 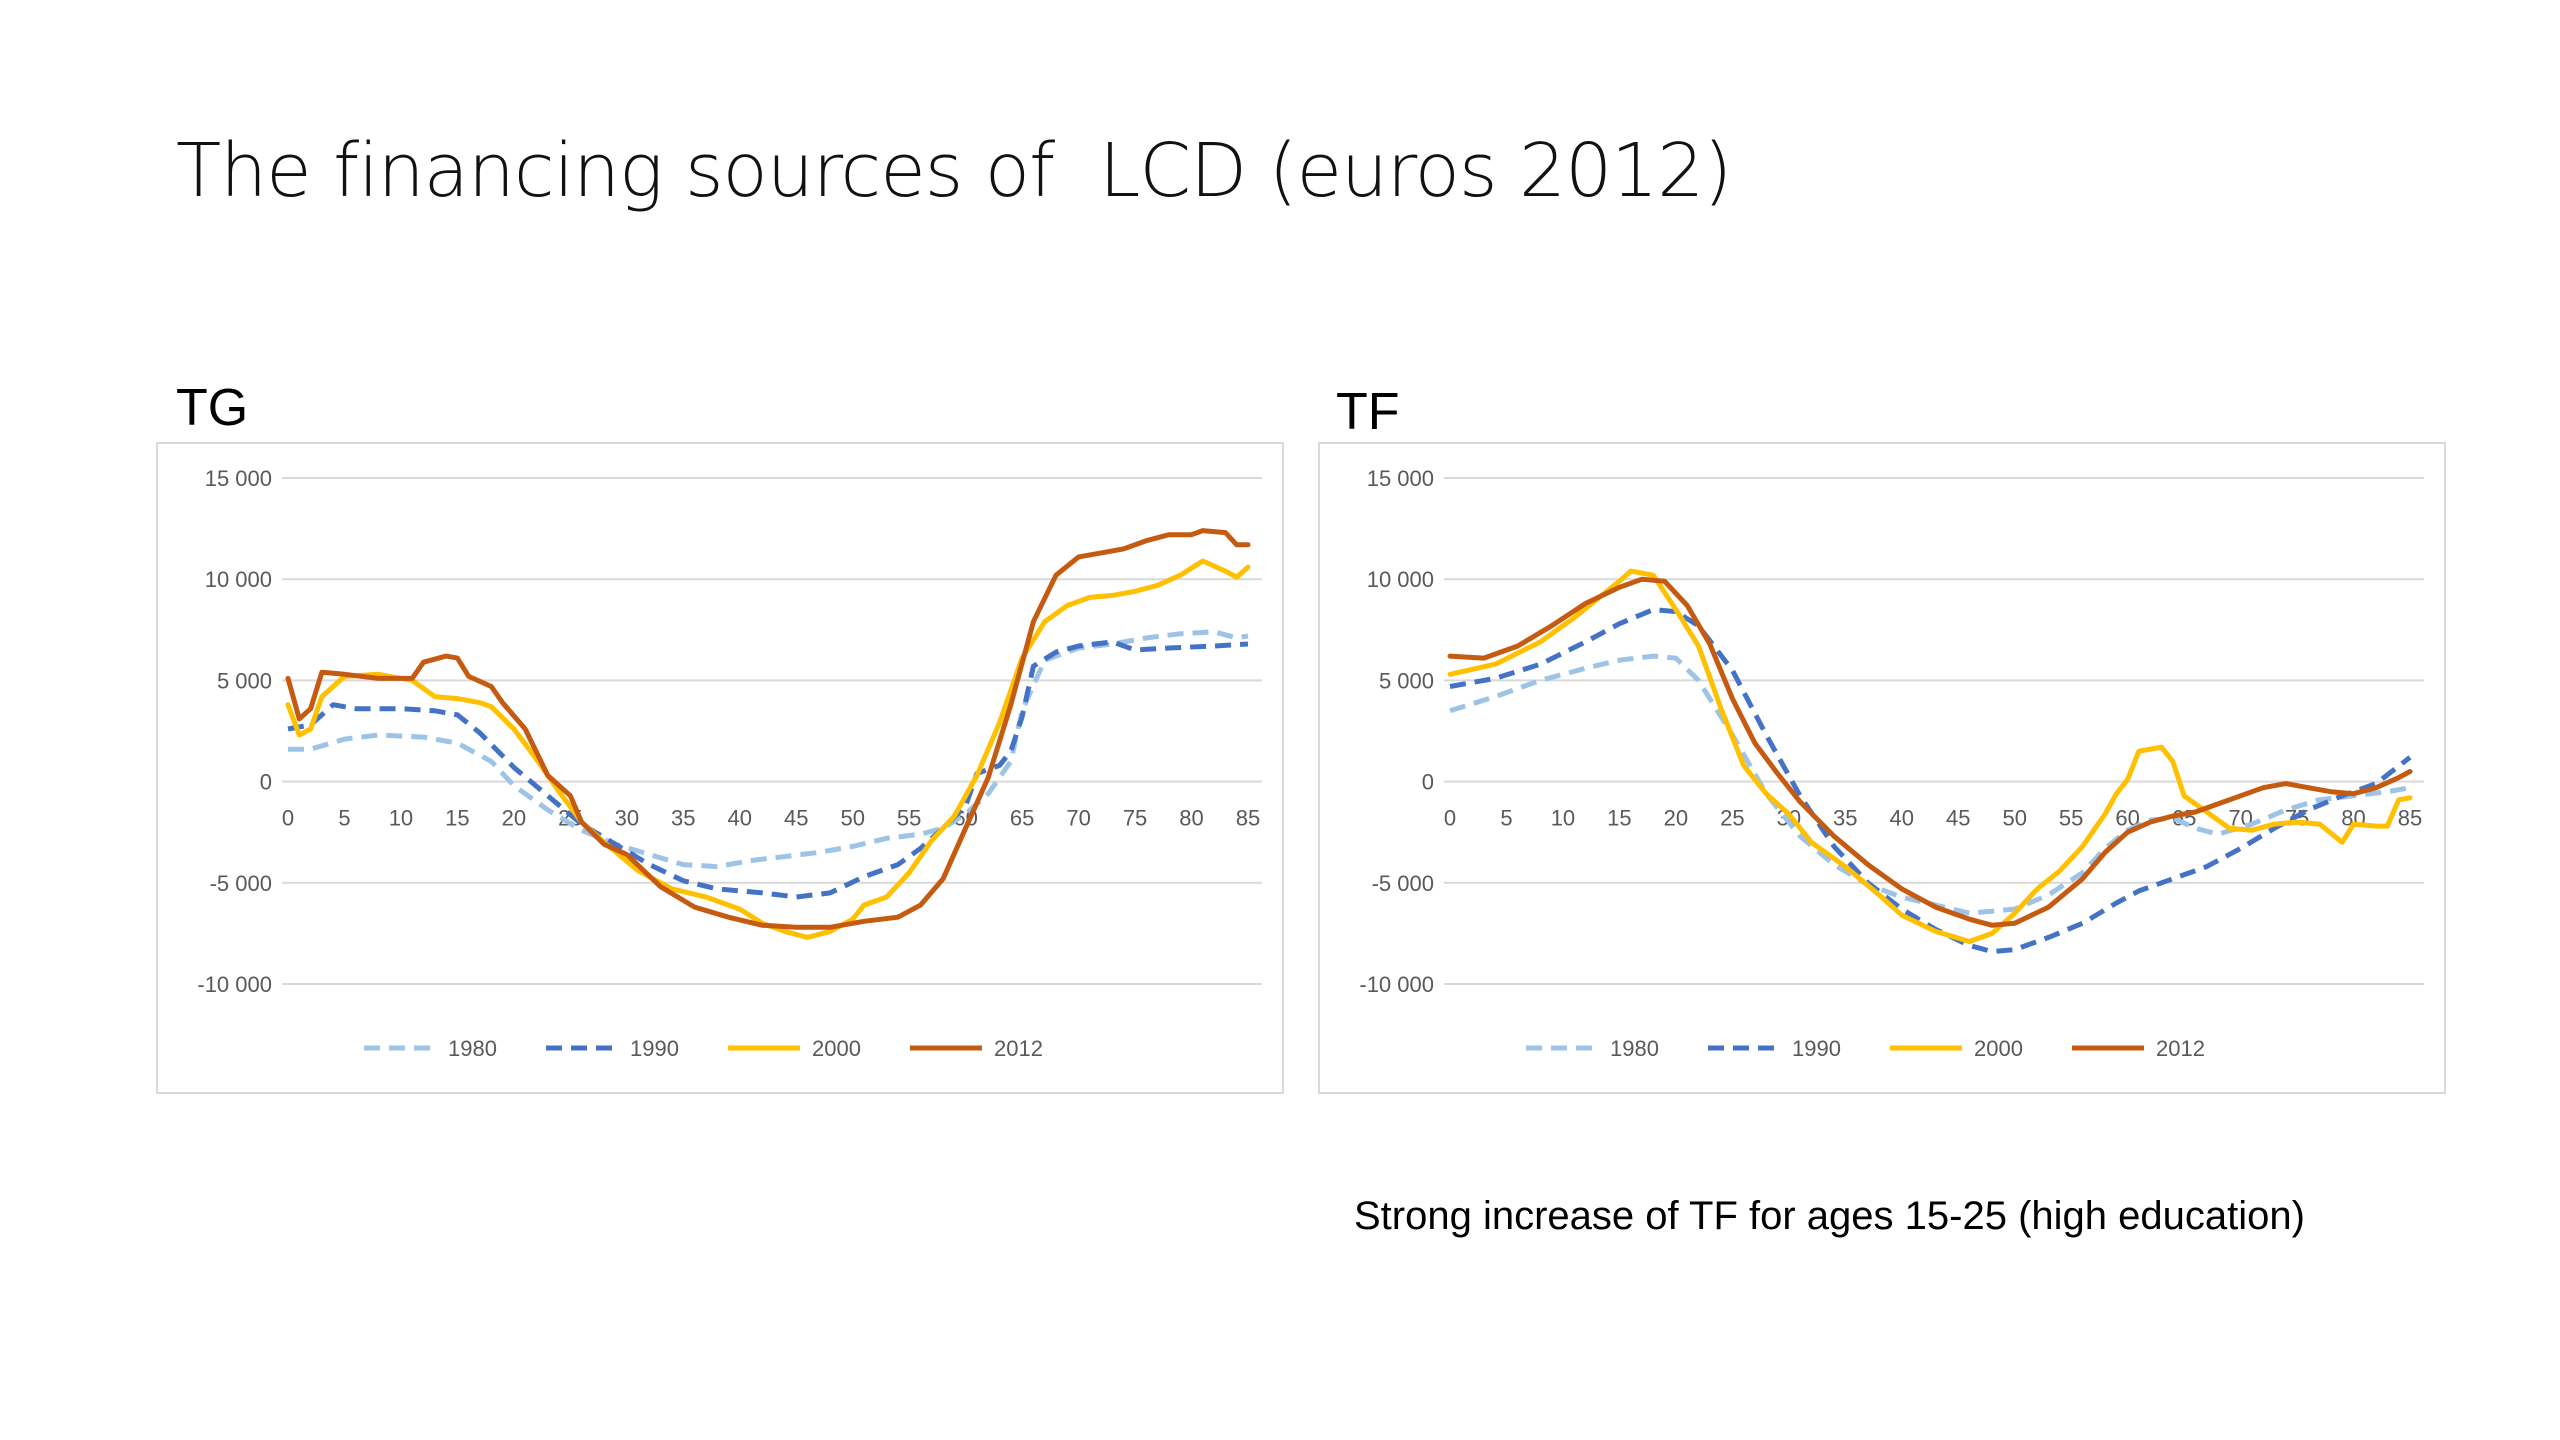 What do you see at coordinates (1732, 818) in the screenshot?
I see `x-tick-label: 25` at bounding box center [1732, 818].